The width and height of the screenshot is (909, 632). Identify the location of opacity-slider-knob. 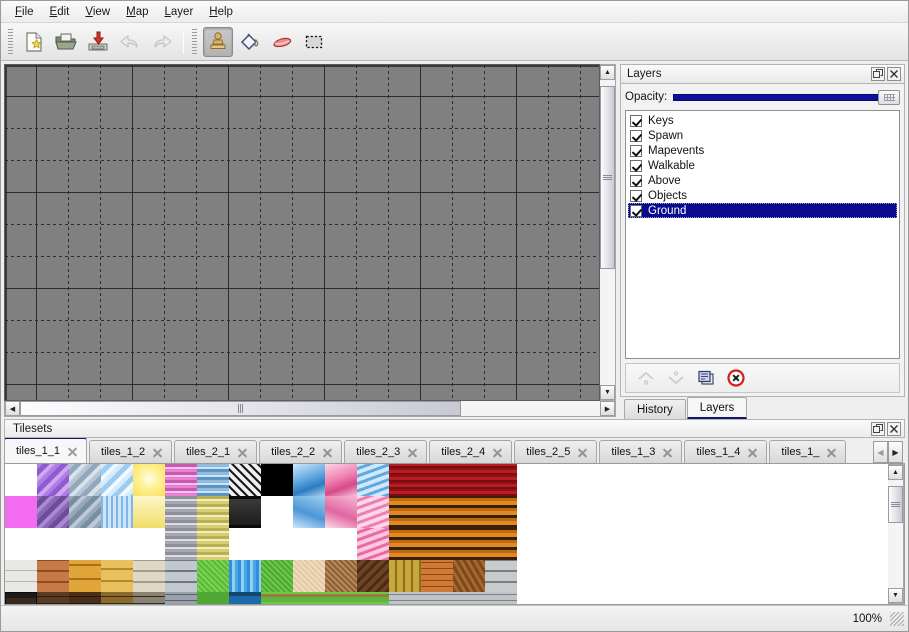
(889, 97).